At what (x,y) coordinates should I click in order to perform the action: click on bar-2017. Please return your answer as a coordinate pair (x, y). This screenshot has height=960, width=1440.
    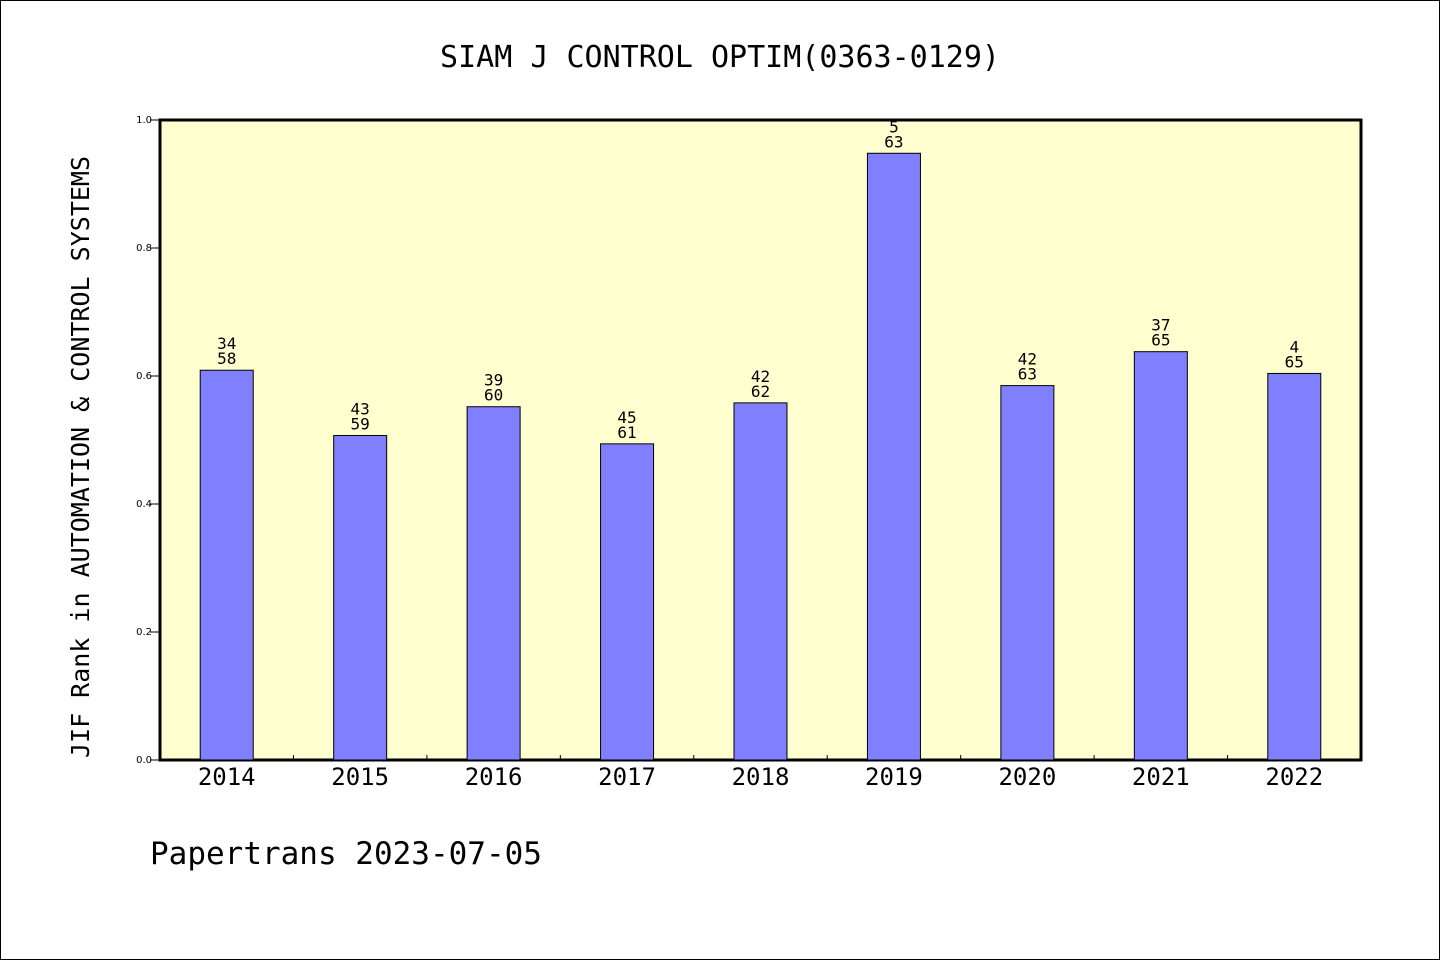
    Looking at the image, I should click on (627, 602).